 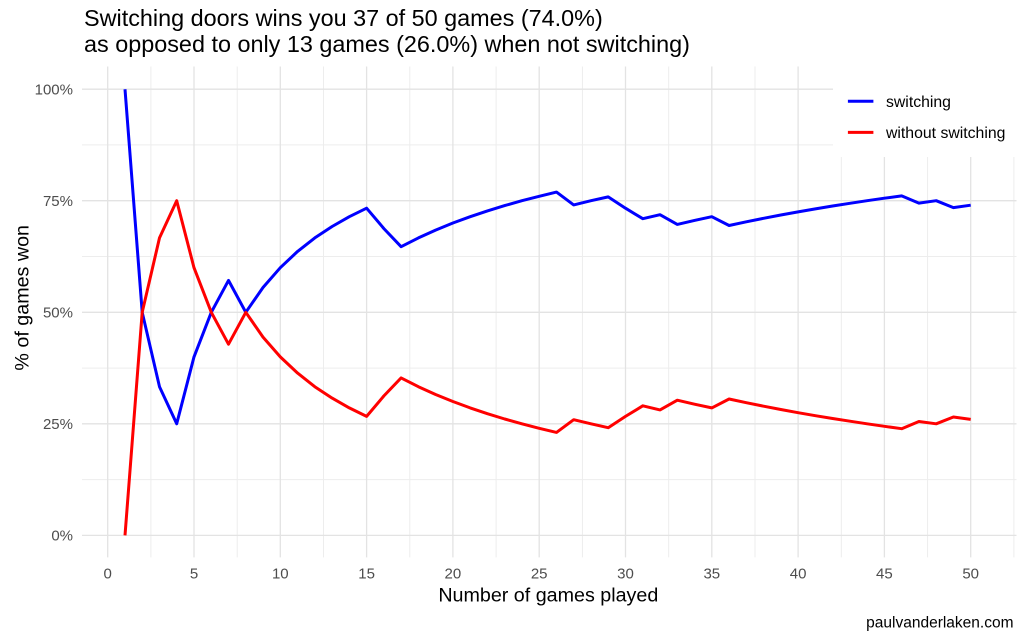 What do you see at coordinates (58, 313) in the screenshot?
I see `svg-text: 50%` at bounding box center [58, 313].